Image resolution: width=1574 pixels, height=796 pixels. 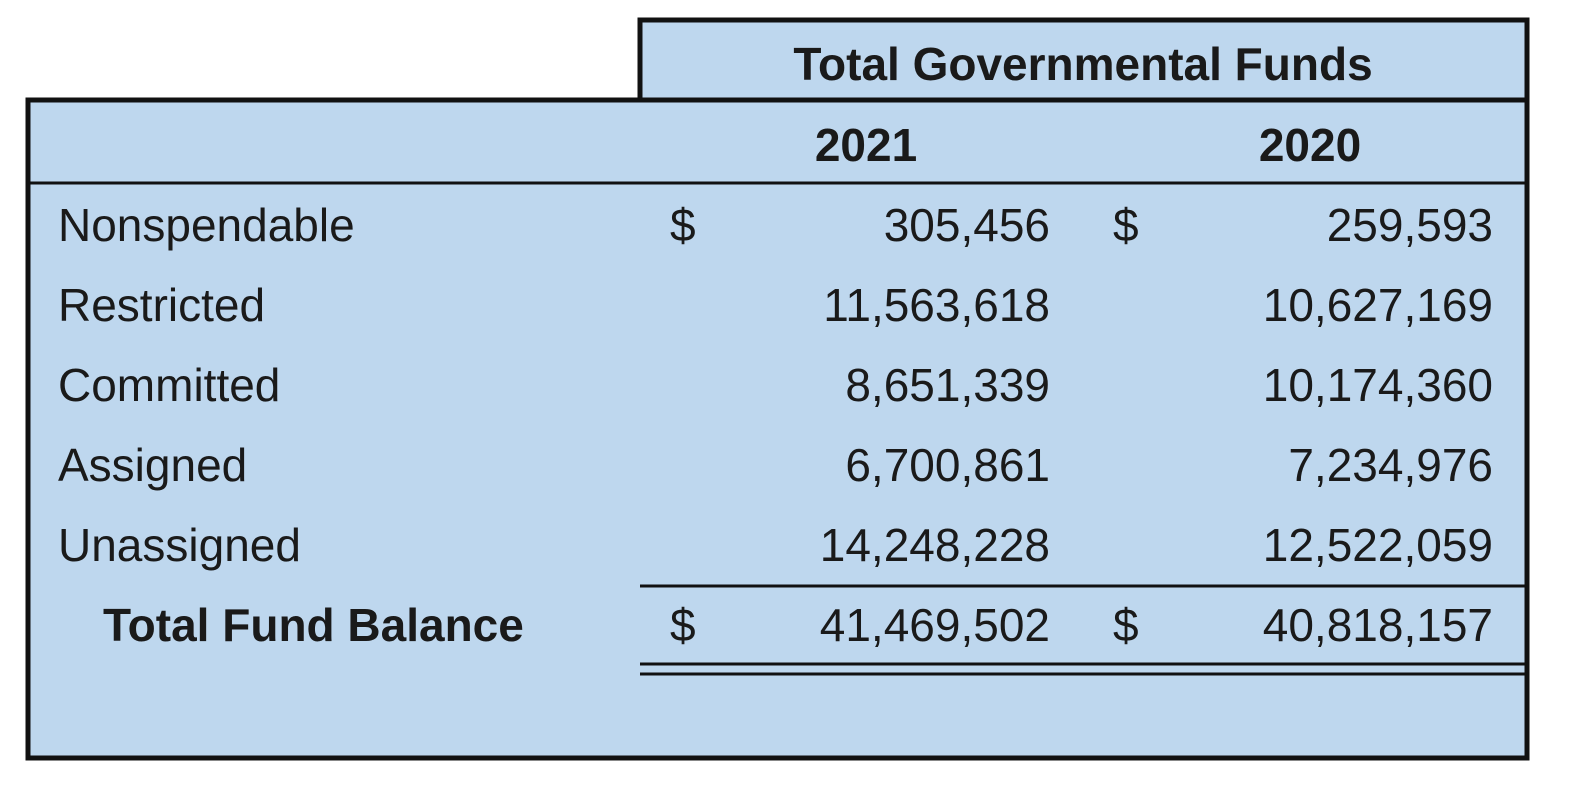 I want to click on amount: 305,456, so click(x=967, y=225).